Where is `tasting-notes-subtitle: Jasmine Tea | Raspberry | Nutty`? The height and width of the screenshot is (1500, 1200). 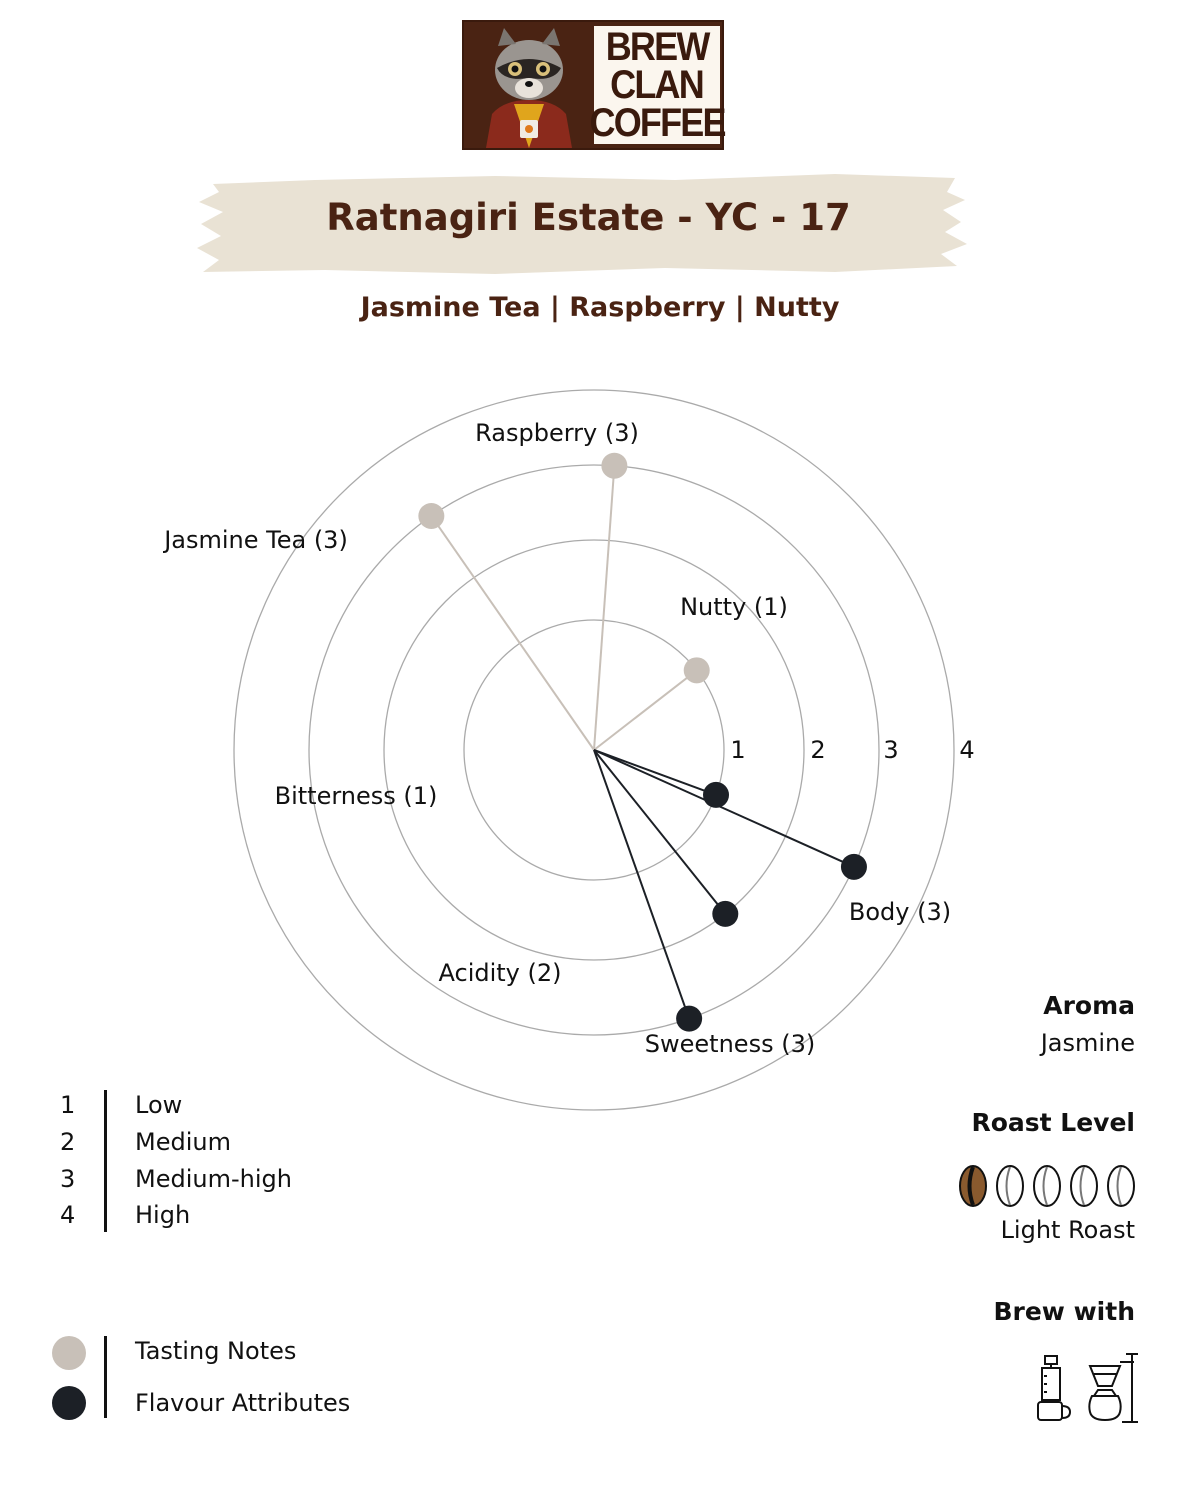 tasting-notes-subtitle: Jasmine Tea | Raspberry | Nutty is located at coordinates (600, 307).